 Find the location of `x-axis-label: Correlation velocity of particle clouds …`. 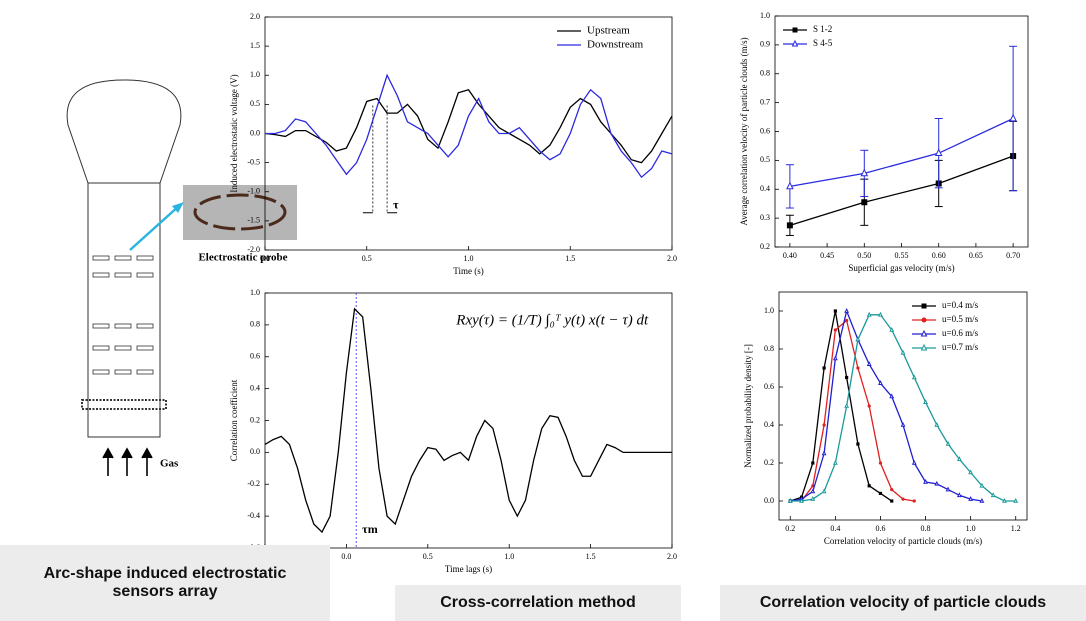

x-axis-label: Correlation velocity of particle clouds … is located at coordinates (903, 541).